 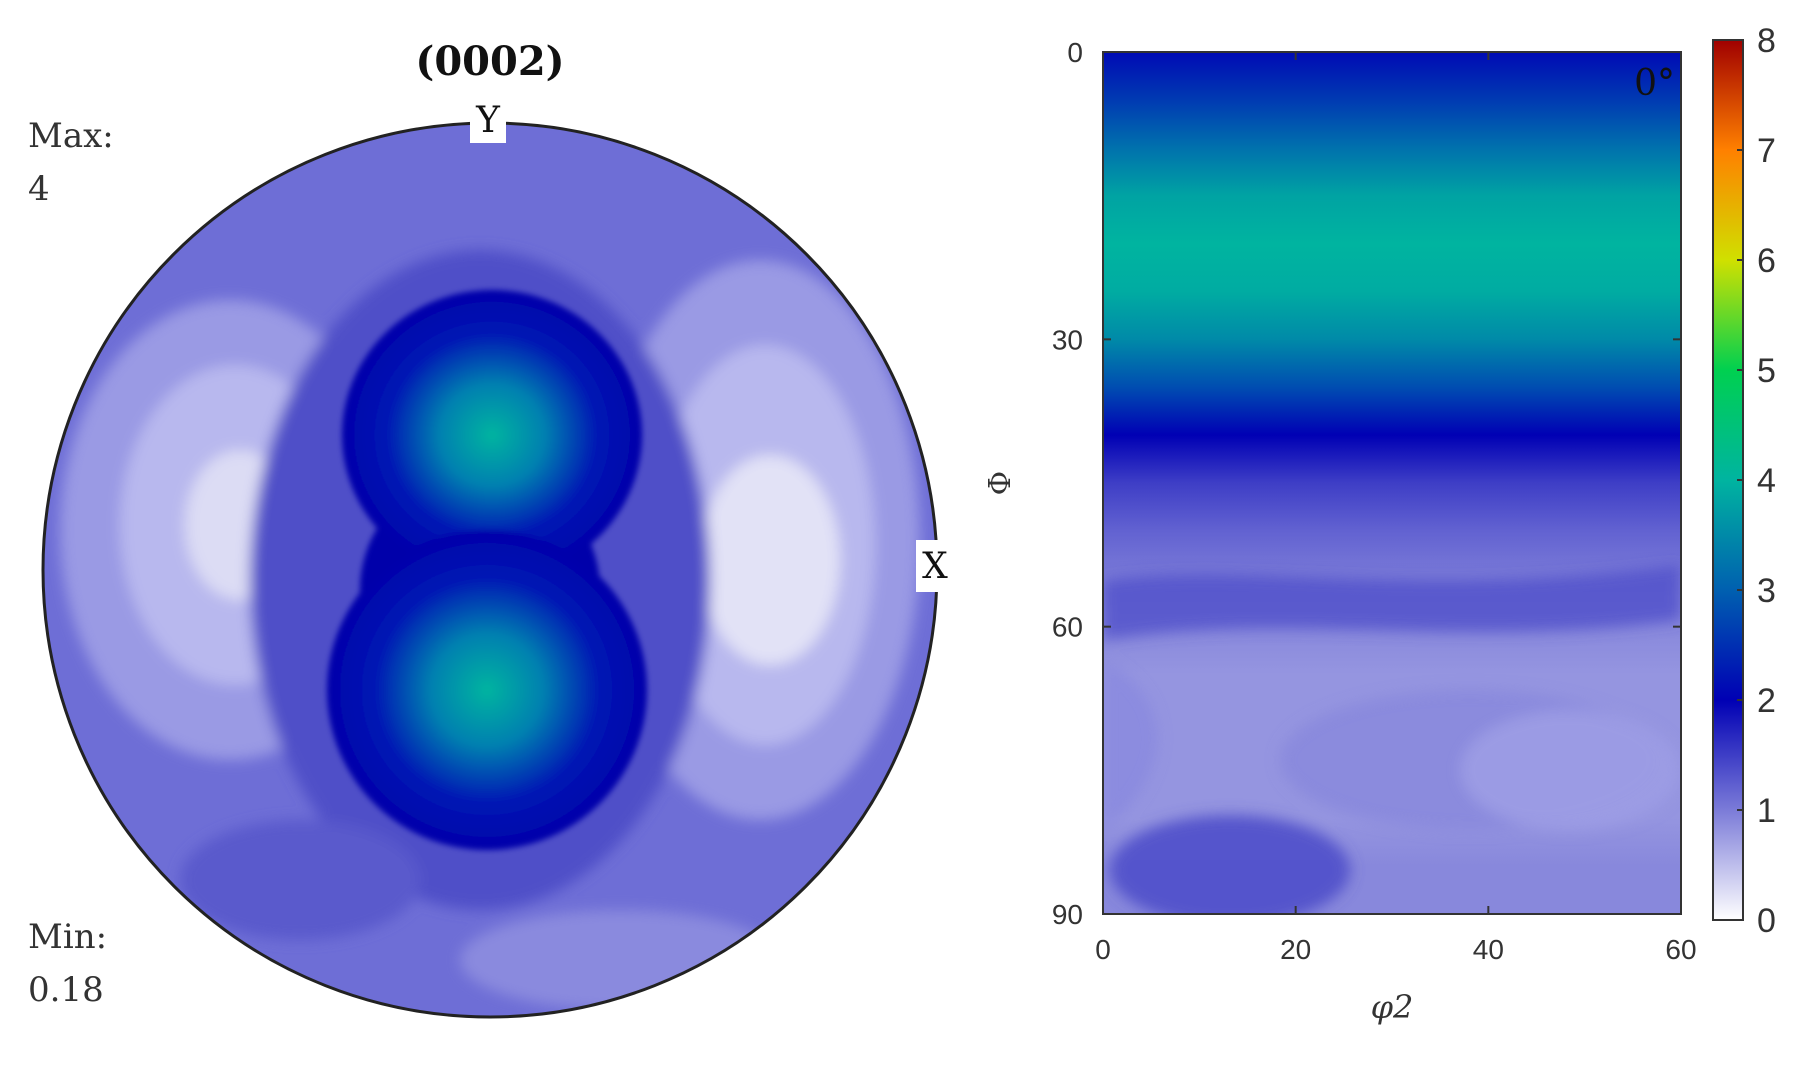 What do you see at coordinates (1488, 949) in the screenshot?
I see `x-tick-label: 40` at bounding box center [1488, 949].